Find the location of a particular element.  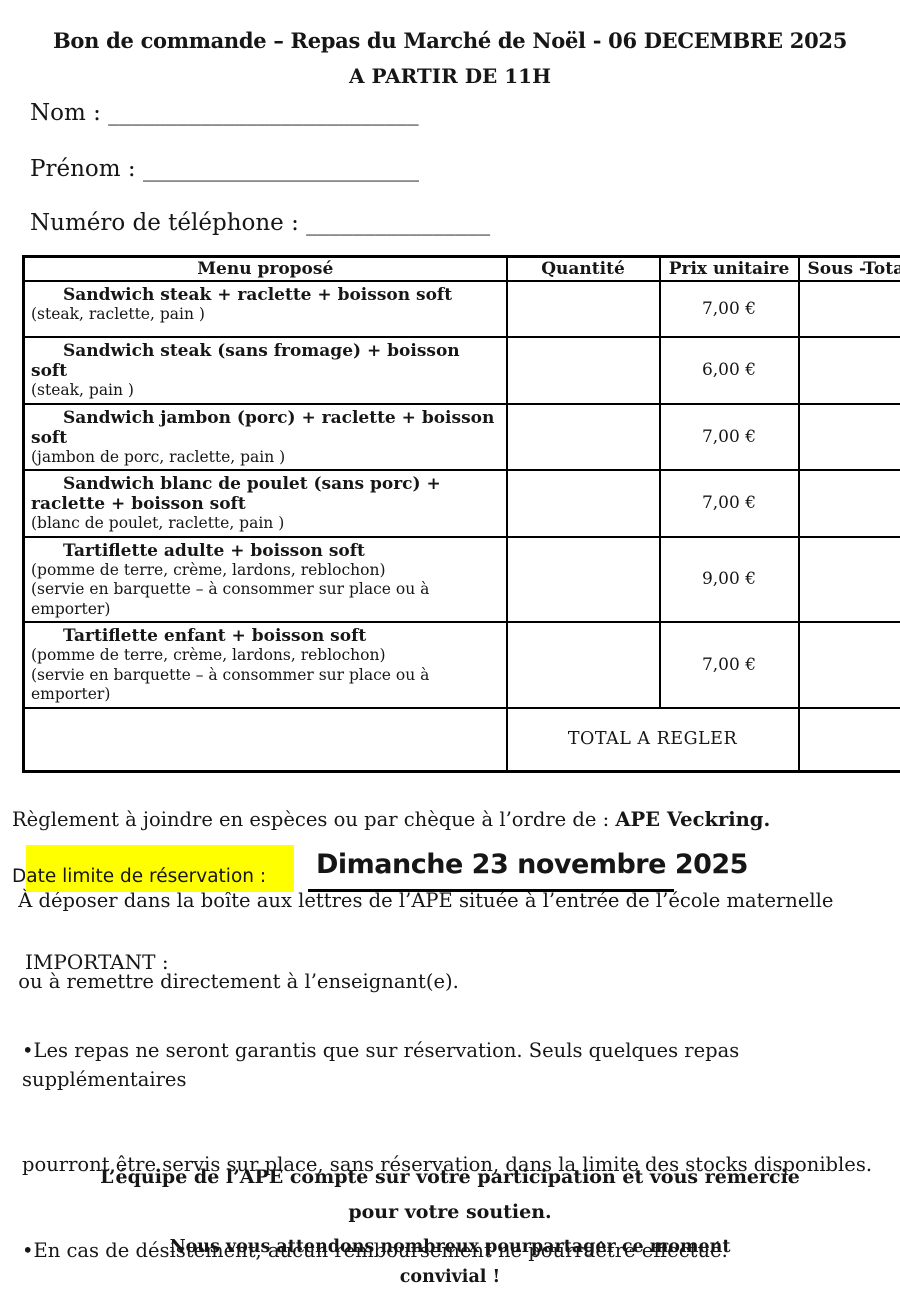

header-subtotal: Sous -Total is located at coordinates (848, 268).